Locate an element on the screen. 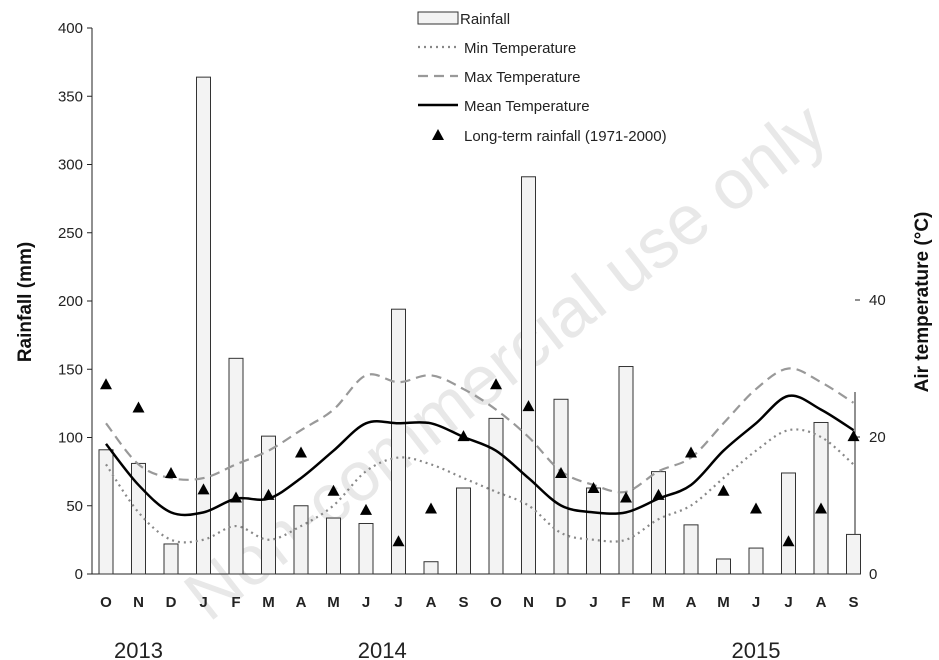 Image resolution: width=939 pixels, height=660 pixels. year-label: 2013 is located at coordinates (138, 649).